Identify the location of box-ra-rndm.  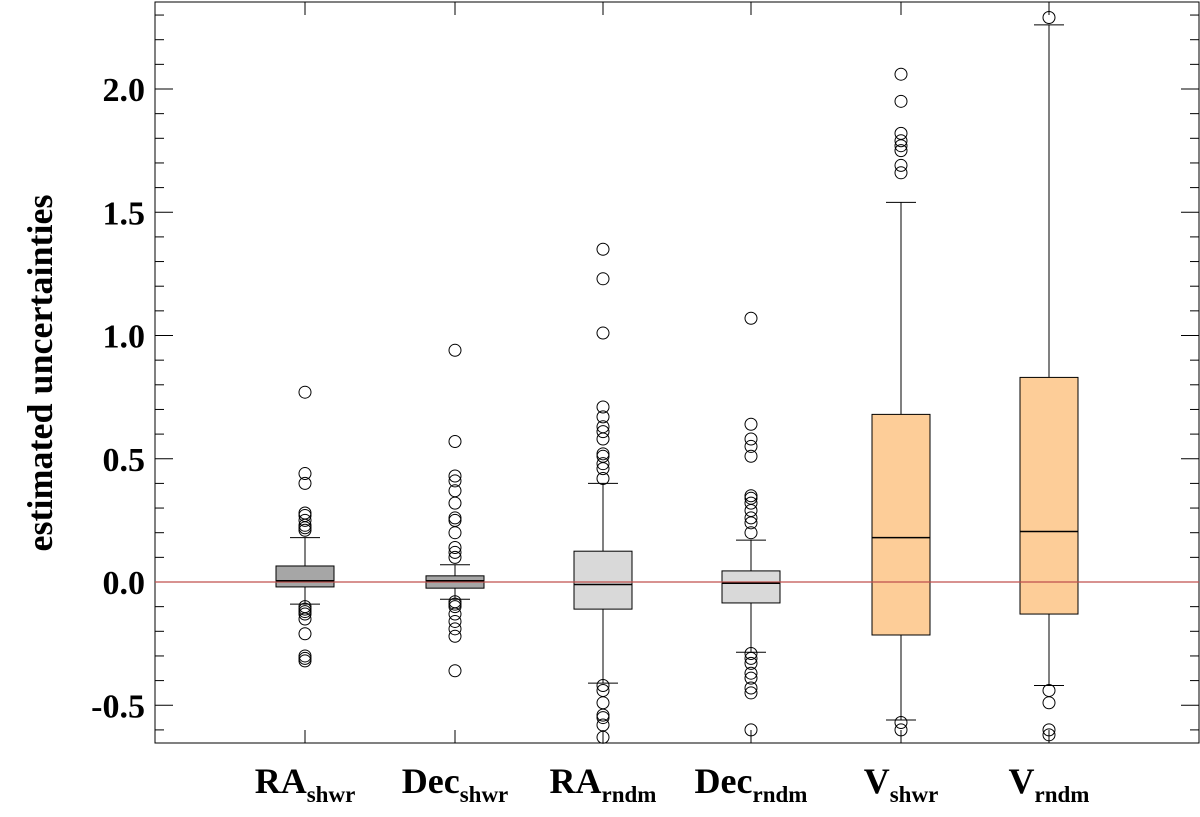
(603, 493).